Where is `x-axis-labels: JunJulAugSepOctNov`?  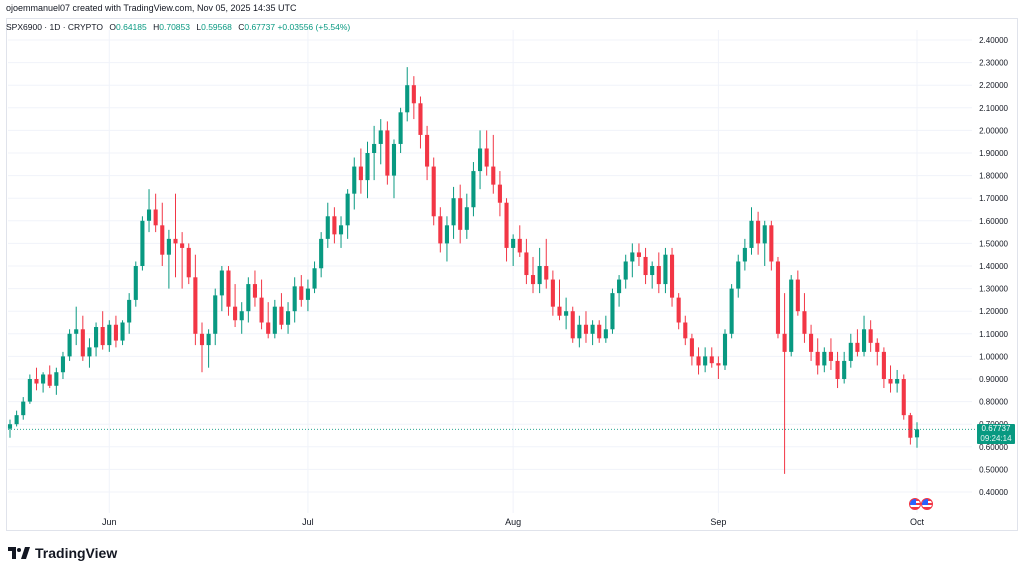
x-axis-labels: JunJulAugSepOctNov is located at coordinates (513, 522).